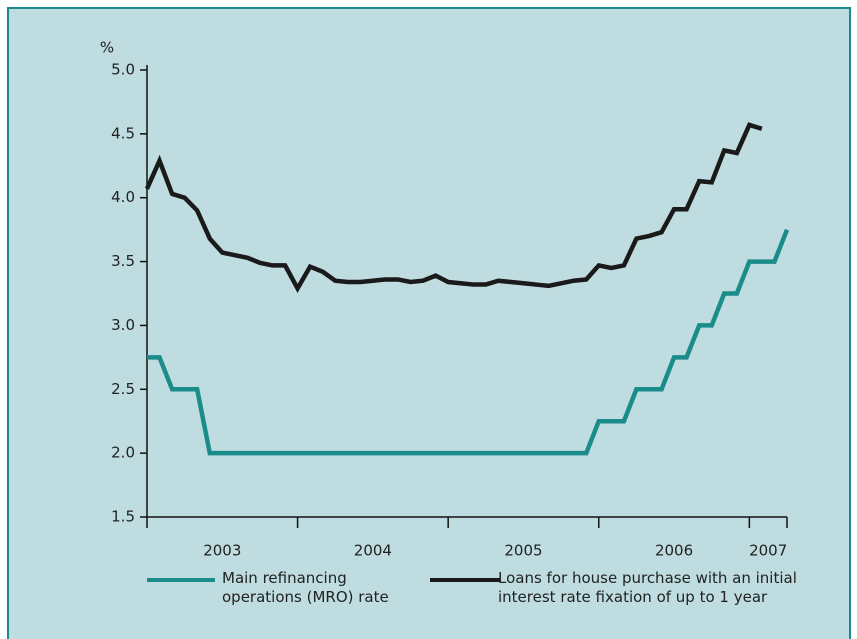  What do you see at coordinates (123, 261) in the screenshot?
I see `y-tick-label: 3.5` at bounding box center [123, 261].